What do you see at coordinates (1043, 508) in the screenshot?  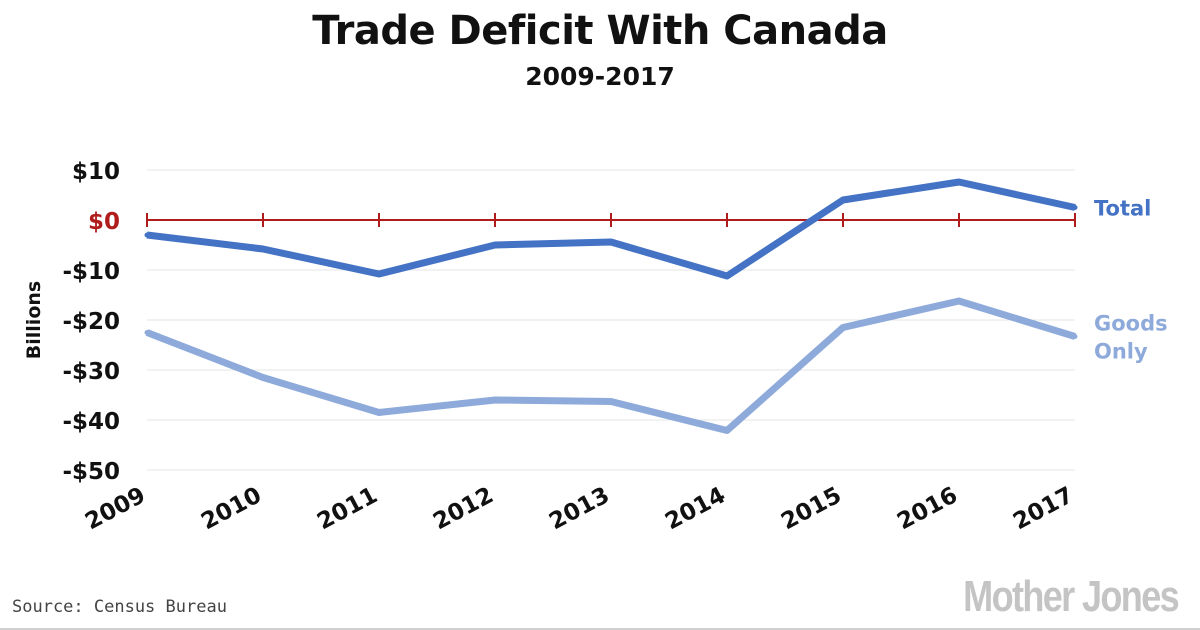 I see `x-tick-label: 2017` at bounding box center [1043, 508].